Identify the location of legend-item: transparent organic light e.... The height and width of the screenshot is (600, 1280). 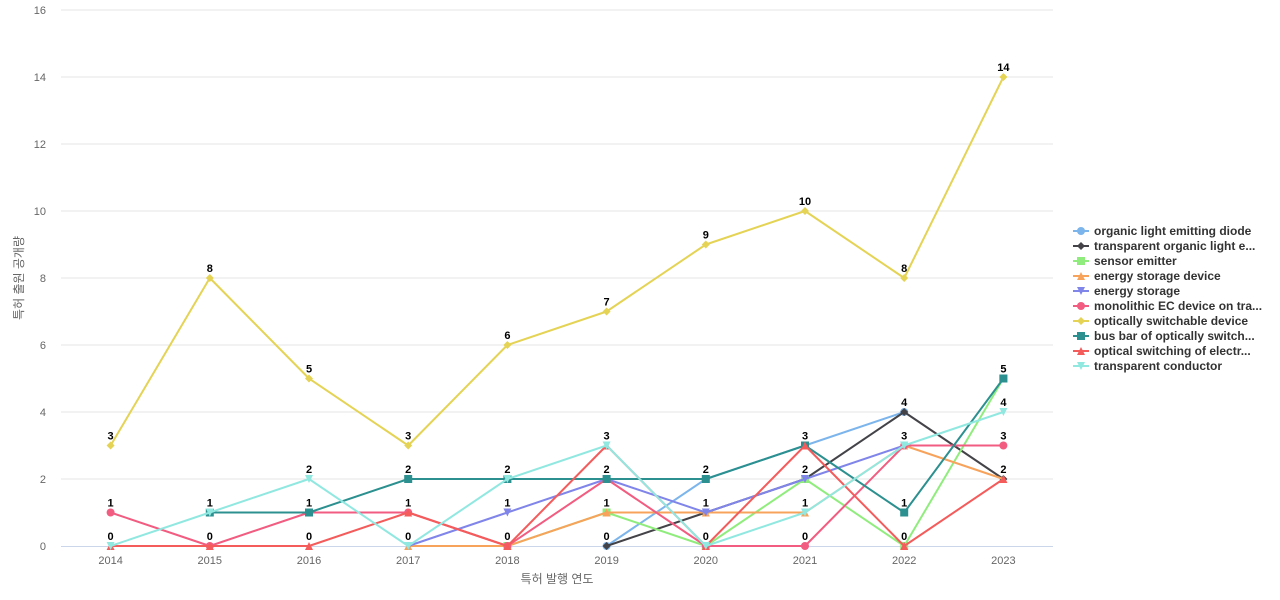
(1164, 246).